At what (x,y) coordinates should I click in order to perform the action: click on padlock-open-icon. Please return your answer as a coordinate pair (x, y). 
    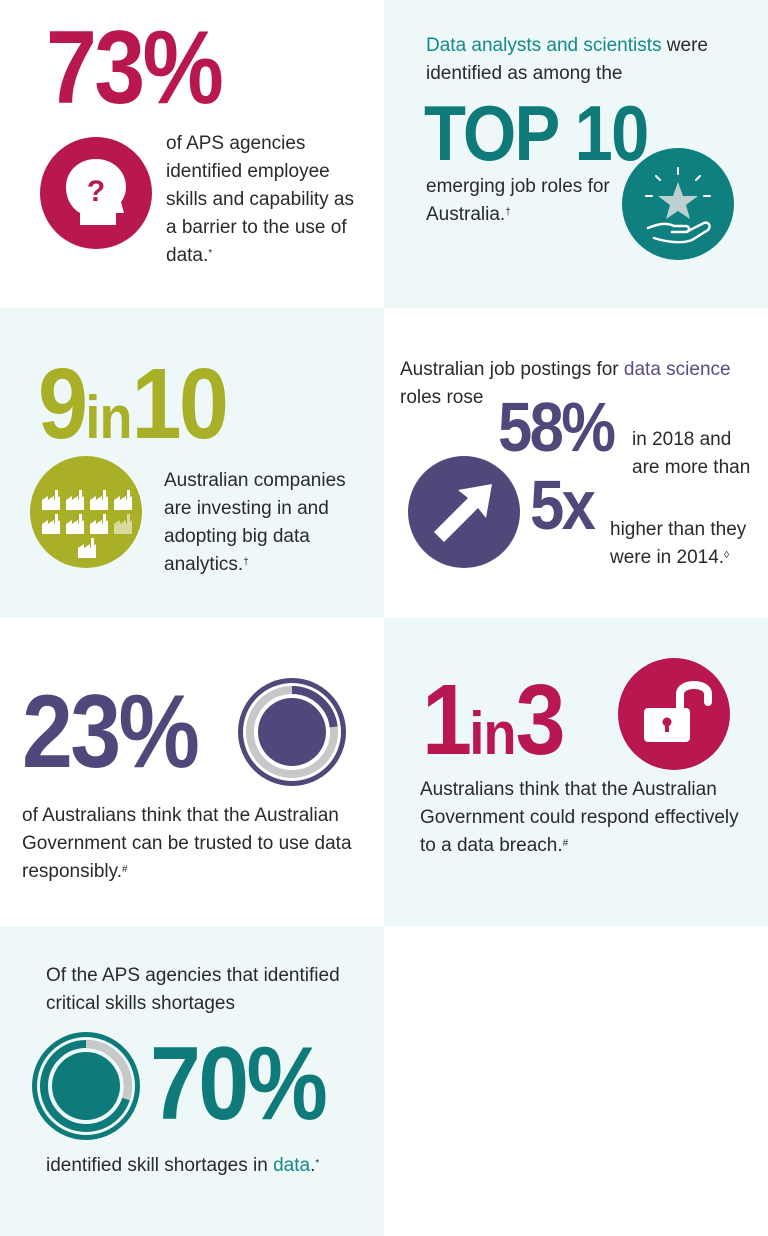
    Looking at the image, I should click on (674, 714).